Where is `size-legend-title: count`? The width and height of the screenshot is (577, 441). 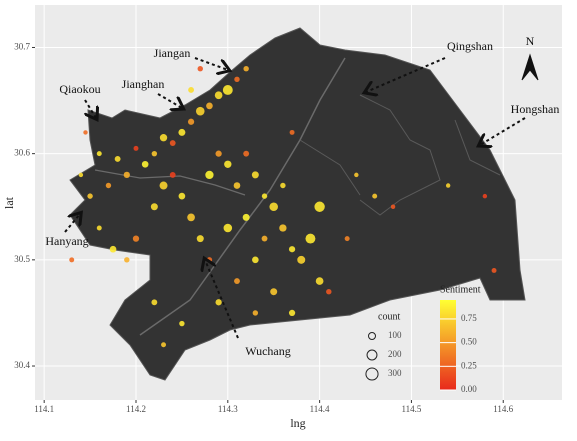 size-legend-title: count is located at coordinates (389, 316).